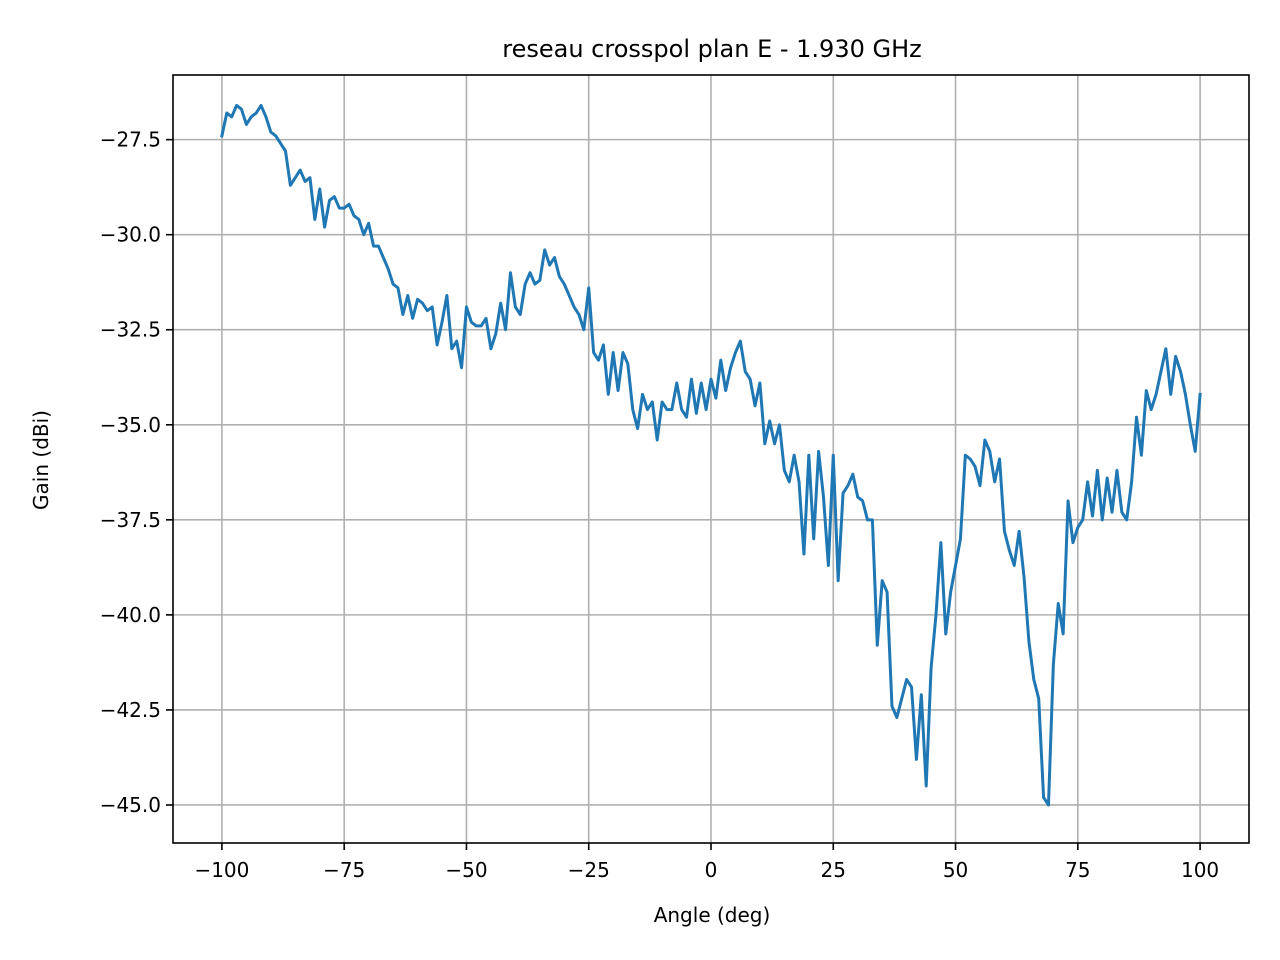 This screenshot has height=960, width=1280. I want to click on x-tick-label: 25, so click(833, 870).